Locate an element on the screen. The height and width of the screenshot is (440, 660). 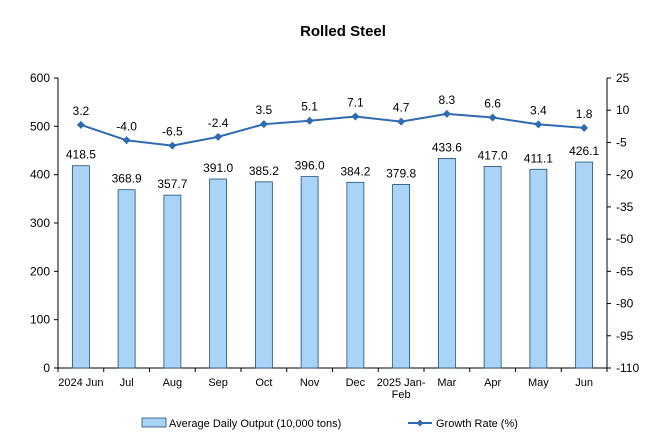
x-category-label: Sep is located at coordinates (218, 383).